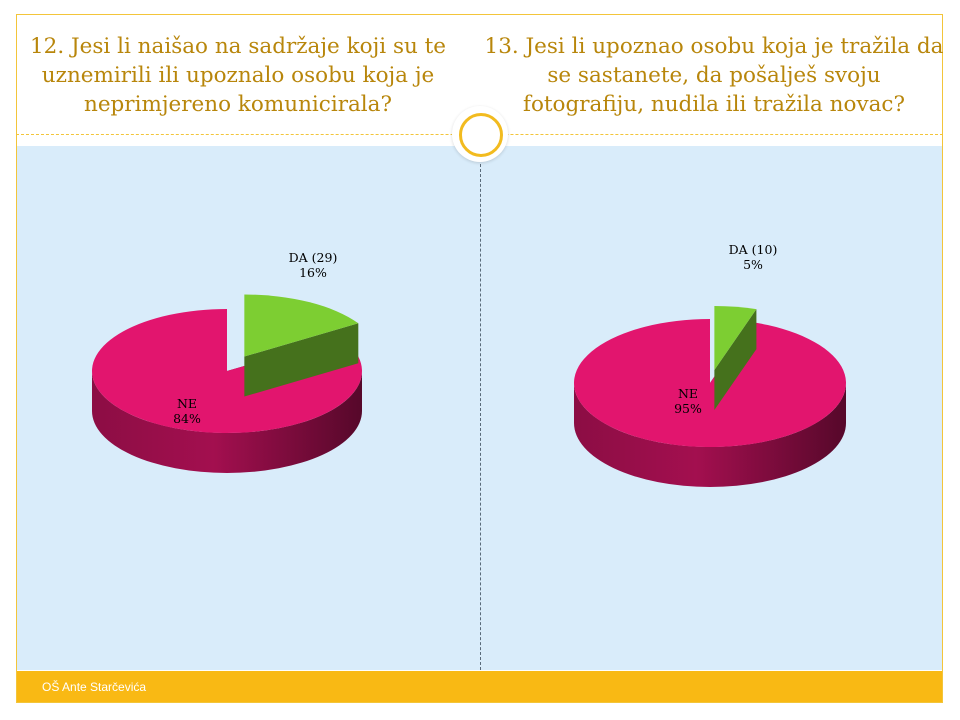  What do you see at coordinates (187, 411) in the screenshot?
I see `label-ne: NE 84%` at bounding box center [187, 411].